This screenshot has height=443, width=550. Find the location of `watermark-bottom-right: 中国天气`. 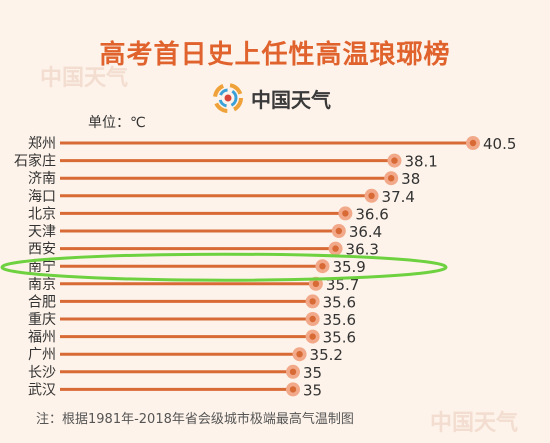

watermark-bottom-right: 中国天气 is located at coordinates (474, 423).